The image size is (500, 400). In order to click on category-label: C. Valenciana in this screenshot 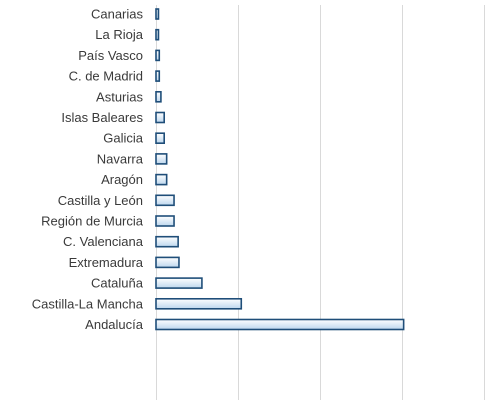, I will do `click(103, 241)`.